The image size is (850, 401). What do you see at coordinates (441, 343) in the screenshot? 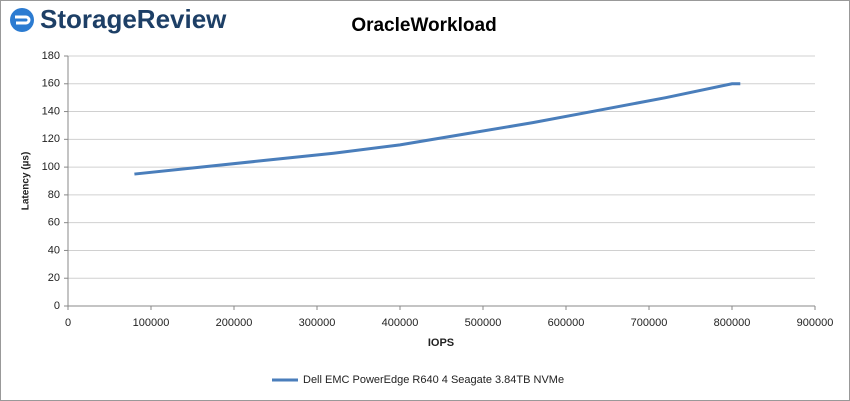
I see `x-axis-title: IOPS` at bounding box center [441, 343].